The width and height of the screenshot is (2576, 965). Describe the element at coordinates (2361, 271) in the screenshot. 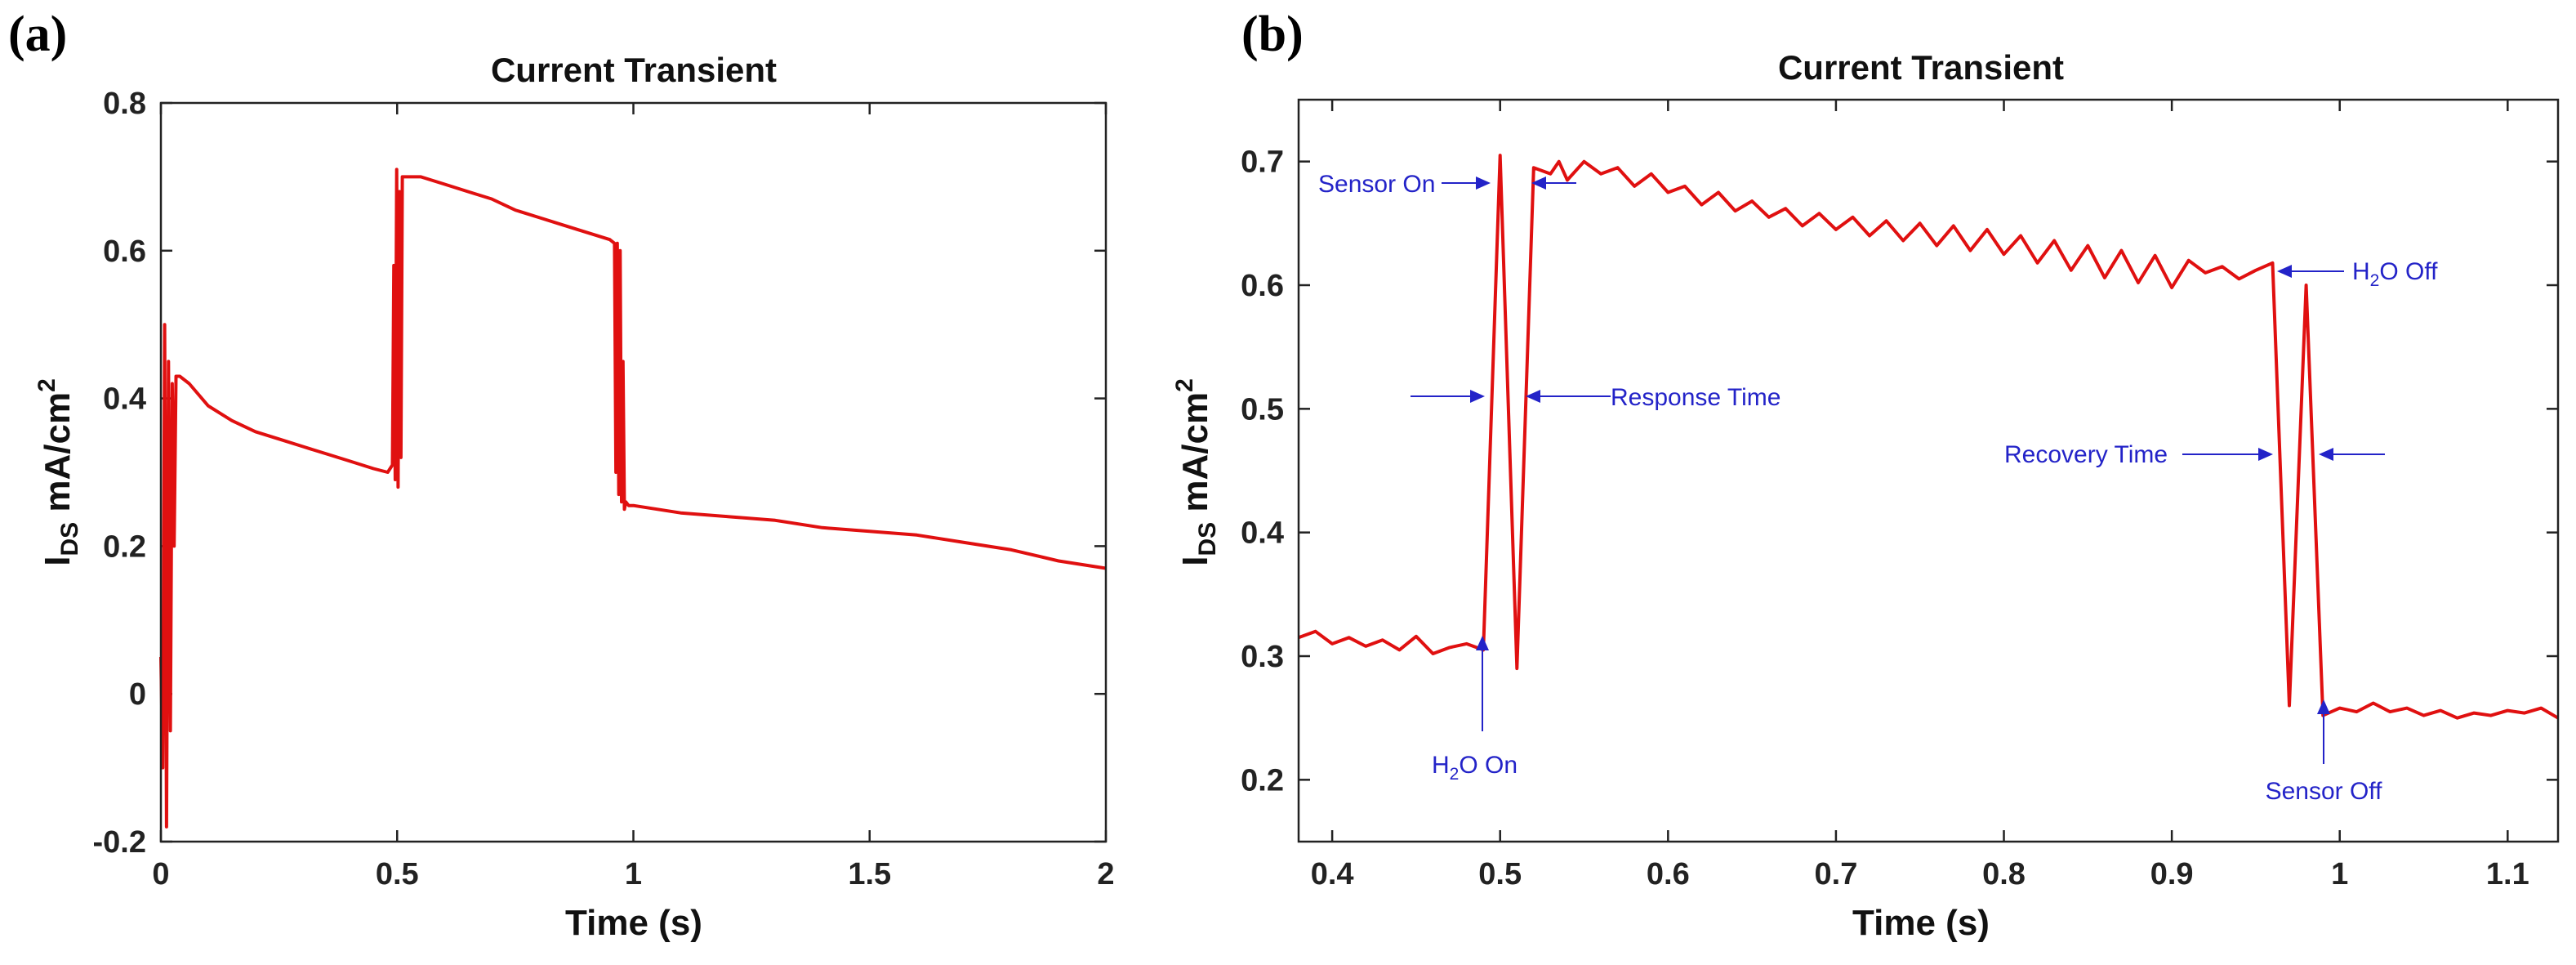

I see `annotation-h2o-off-main: H` at that location.